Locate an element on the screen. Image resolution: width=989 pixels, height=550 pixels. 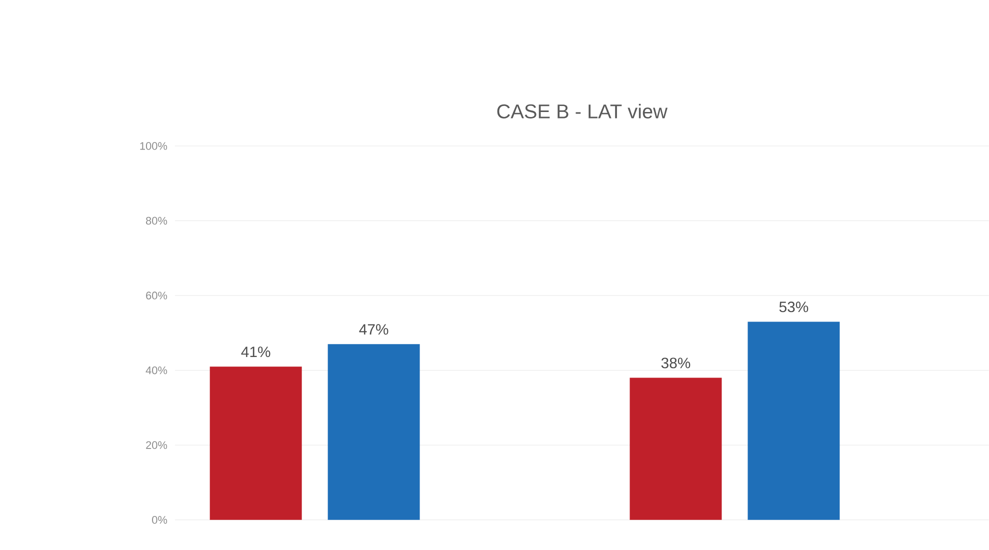
data-label: 41% is located at coordinates (255, 352).